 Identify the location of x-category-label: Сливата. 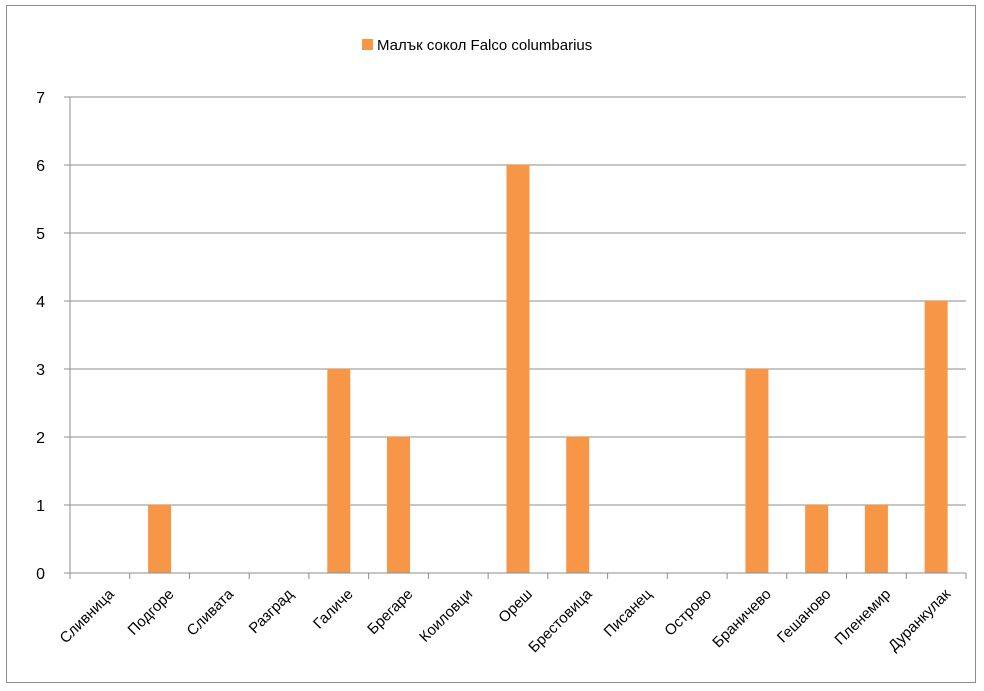
(211, 612).